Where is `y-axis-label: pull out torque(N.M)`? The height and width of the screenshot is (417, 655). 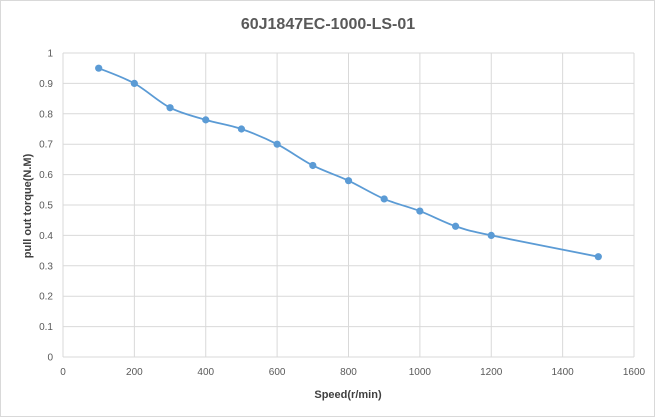
y-axis-label: pull out torque(N.M) is located at coordinates (28, 205).